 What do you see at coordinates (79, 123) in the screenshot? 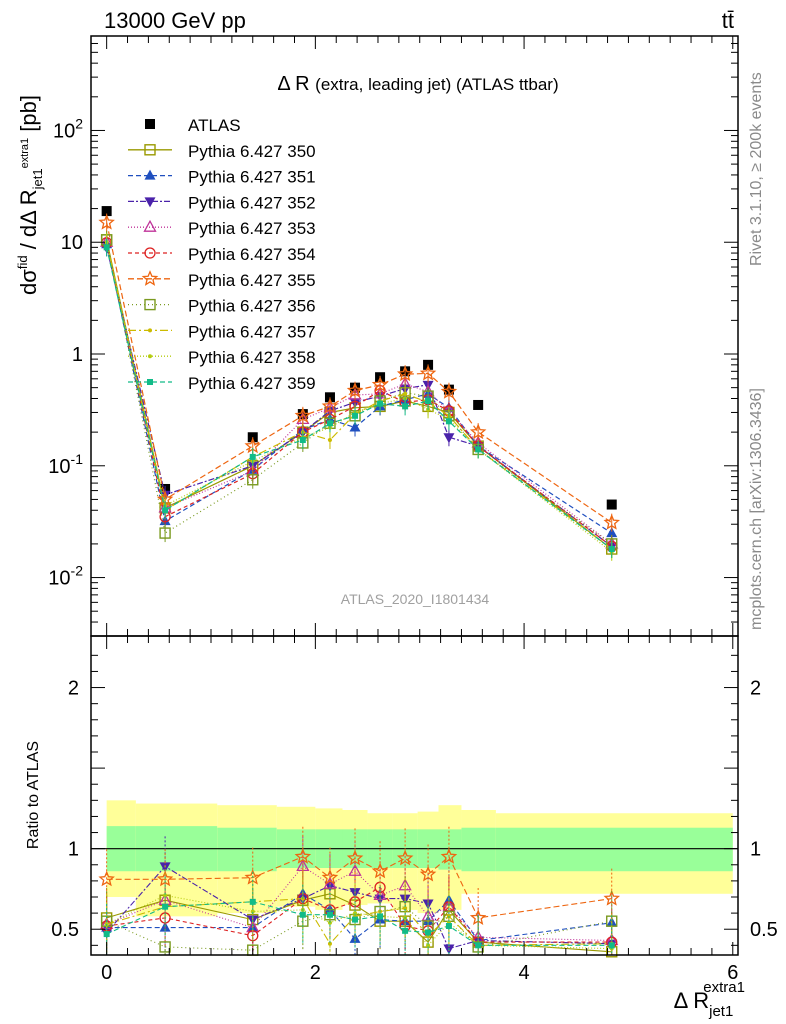
I see `y-tick-label-exponent: 2` at bounding box center [79, 123].